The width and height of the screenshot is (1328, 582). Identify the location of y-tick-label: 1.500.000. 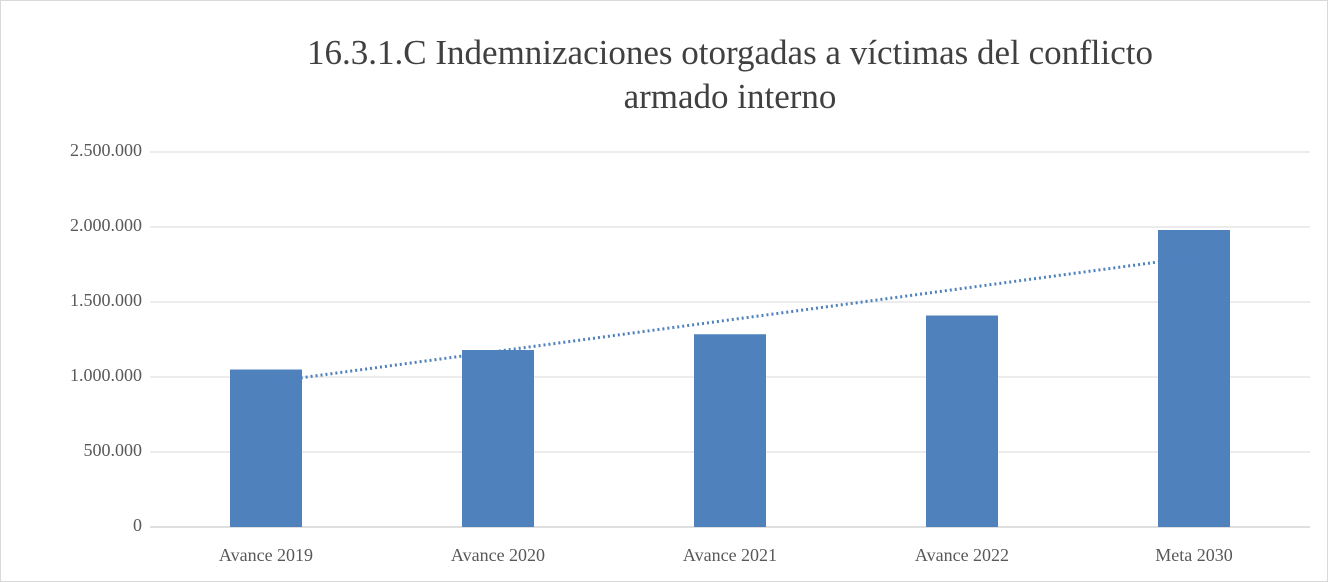
(106, 300).